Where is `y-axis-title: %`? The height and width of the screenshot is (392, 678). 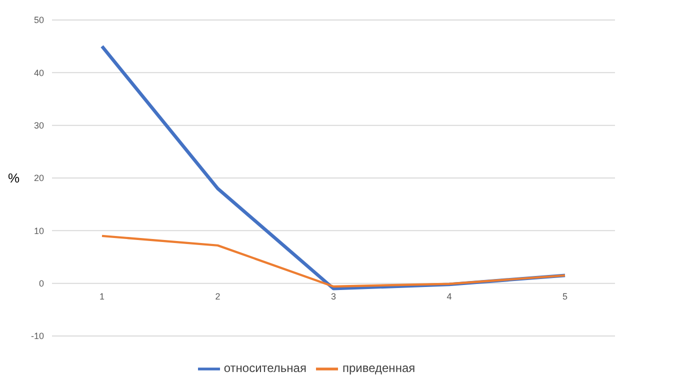 y-axis-title: % is located at coordinates (14, 178).